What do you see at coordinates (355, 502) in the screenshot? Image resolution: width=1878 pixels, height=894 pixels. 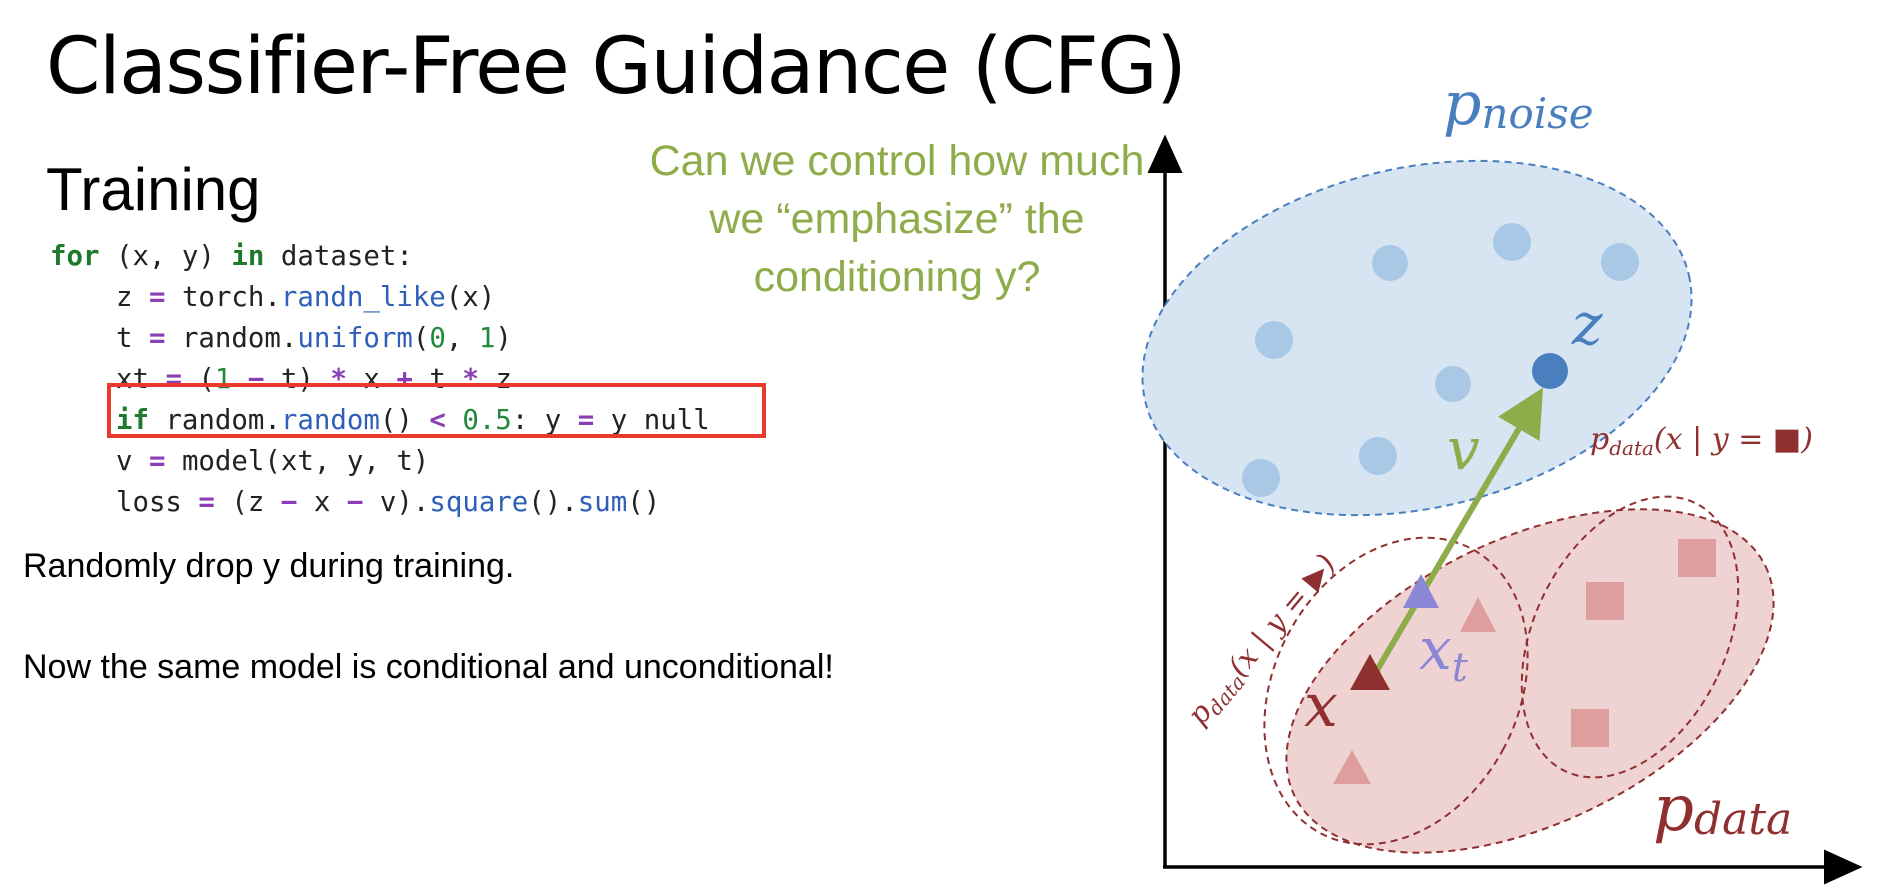 I see `code-line: loss = (z − x − v).square().sum()` at bounding box center [355, 502].